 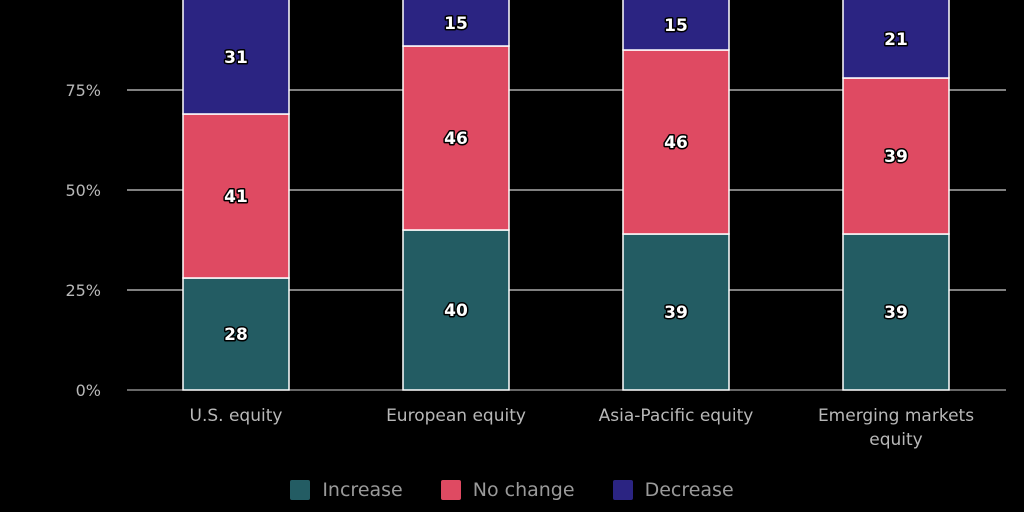 I want to click on legend-item-no-change: No change, so click(x=507, y=490).